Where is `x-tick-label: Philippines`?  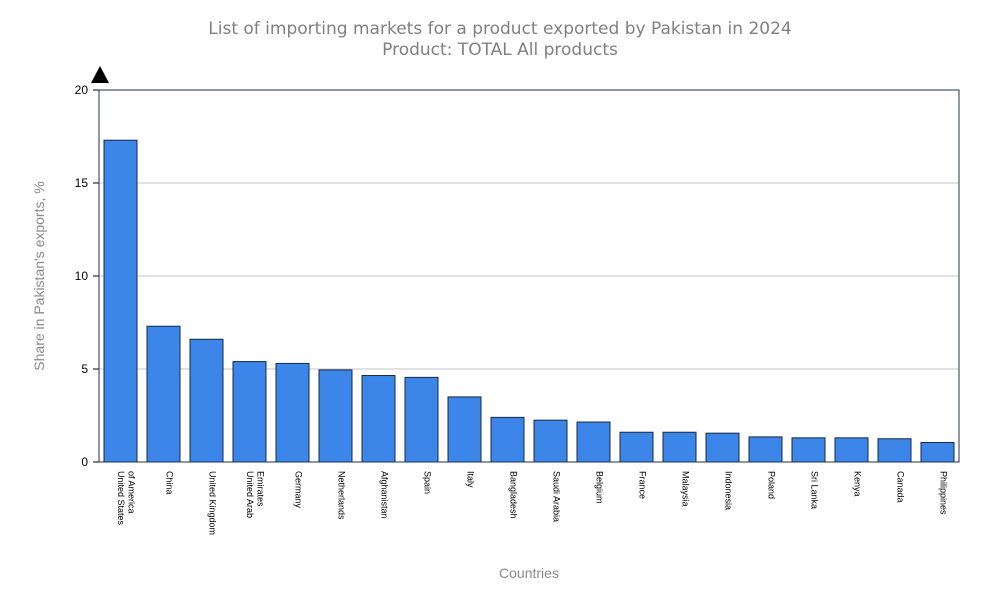 x-tick-label: Philippines is located at coordinates (944, 493).